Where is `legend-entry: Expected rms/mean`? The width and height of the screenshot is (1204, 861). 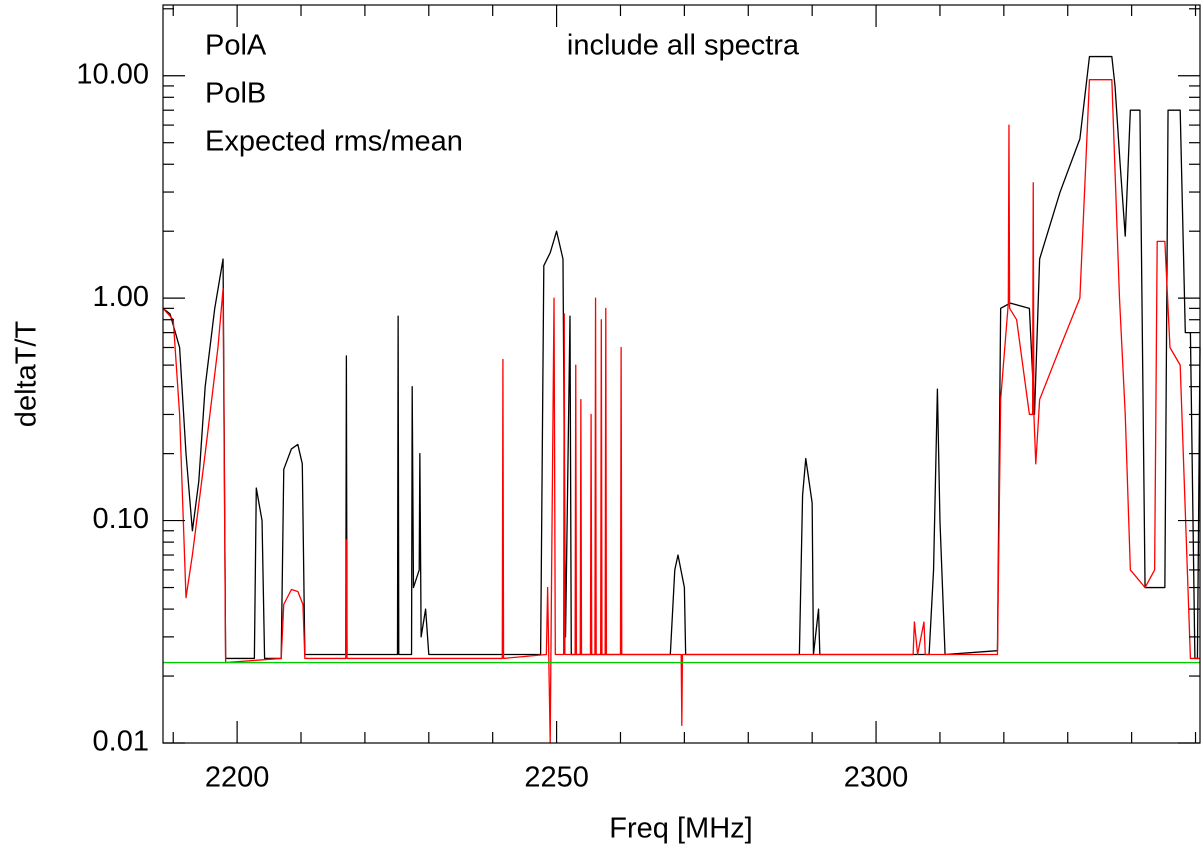
legend-entry: Expected rms/mean is located at coordinates (334, 142).